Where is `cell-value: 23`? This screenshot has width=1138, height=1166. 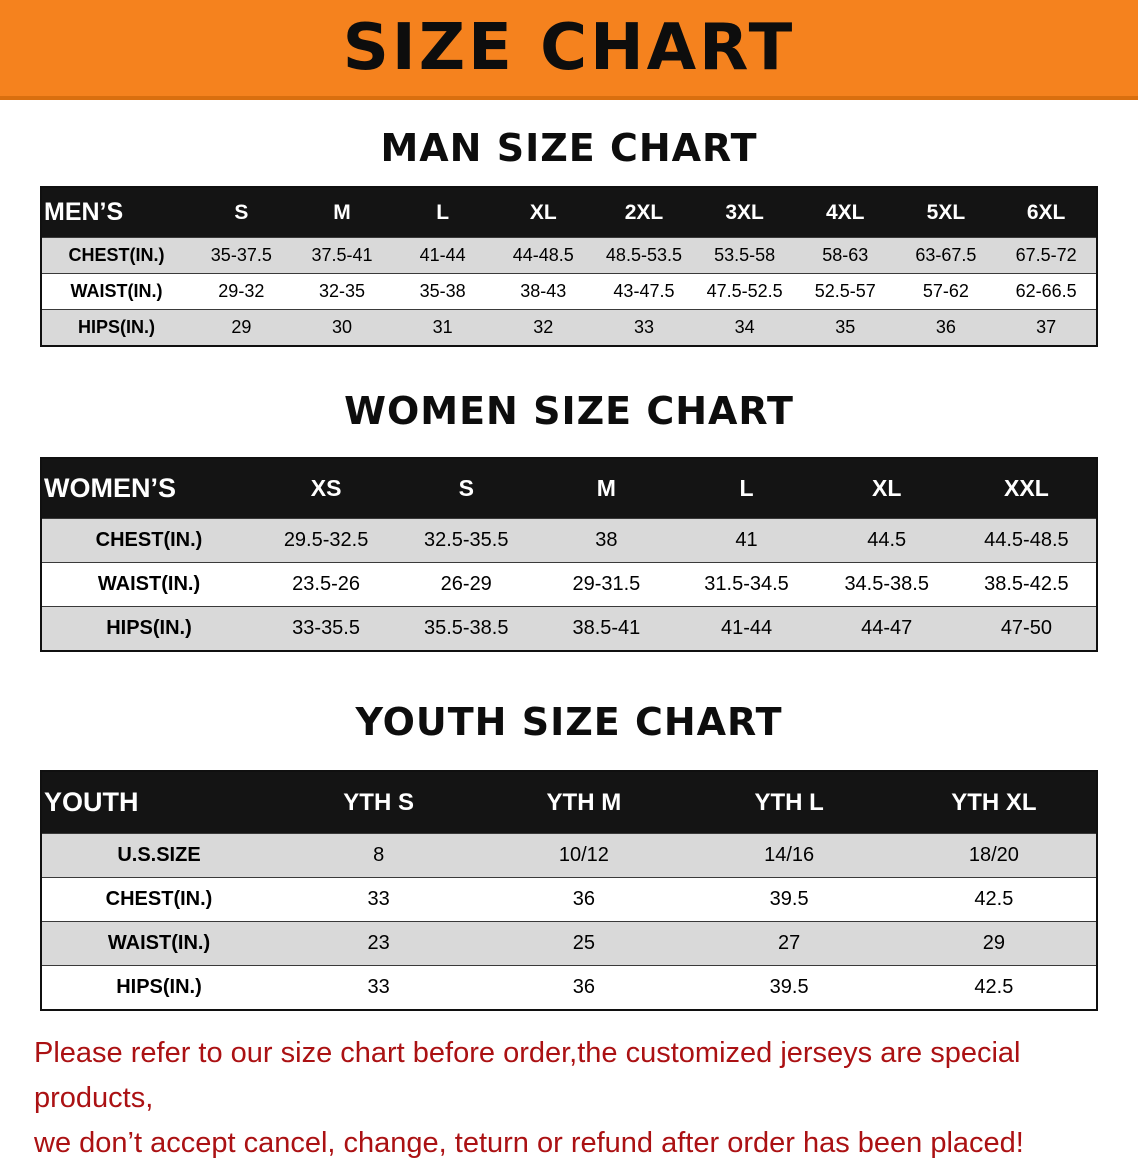
cell-value: 23 is located at coordinates (378, 943).